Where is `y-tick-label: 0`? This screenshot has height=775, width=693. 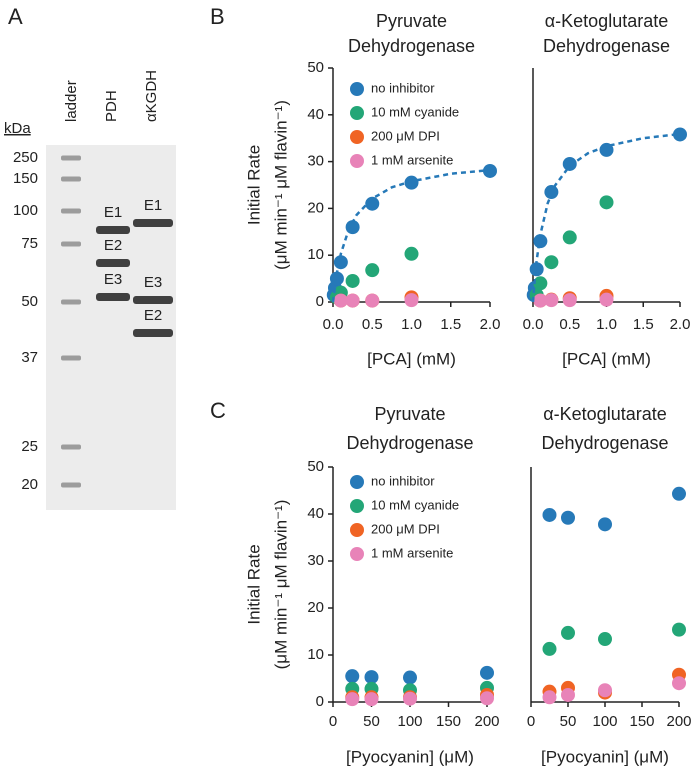 y-tick-label: 0 is located at coordinates (320, 701).